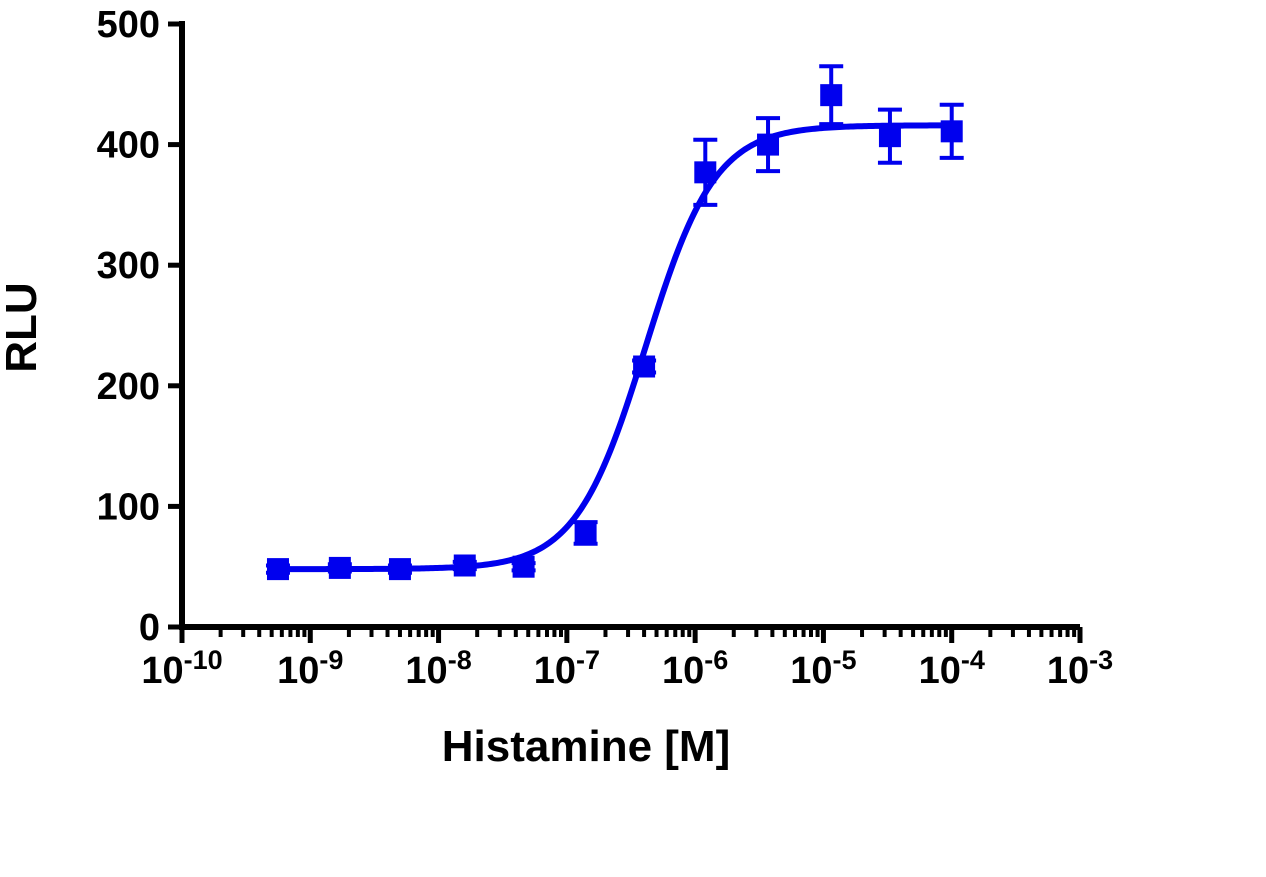  What do you see at coordinates (438, 668) in the screenshot?
I see `x-tick-label: 10⁻⁸` at bounding box center [438, 668].